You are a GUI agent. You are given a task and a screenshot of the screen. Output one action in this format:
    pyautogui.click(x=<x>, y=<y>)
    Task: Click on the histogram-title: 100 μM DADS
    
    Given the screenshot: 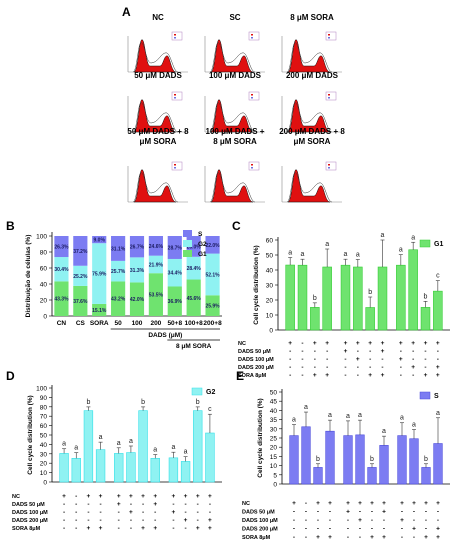 What is the action you would take?
    pyautogui.click(x=235, y=75)
    